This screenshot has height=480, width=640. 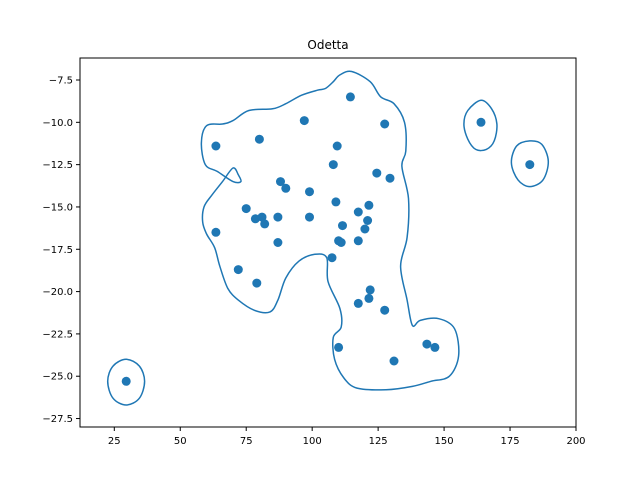 What do you see at coordinates (57, 377) in the screenshot?
I see `y-tick-label-1: −25.0` at bounding box center [57, 377].